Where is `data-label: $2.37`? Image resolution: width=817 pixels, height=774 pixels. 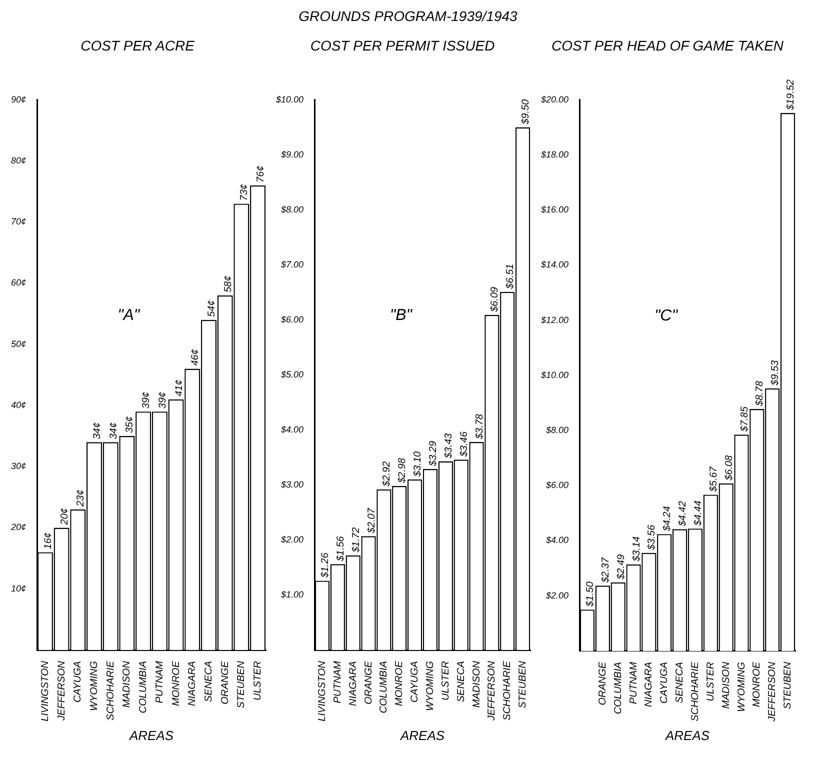 data-label: $2.37 is located at coordinates (606, 570).